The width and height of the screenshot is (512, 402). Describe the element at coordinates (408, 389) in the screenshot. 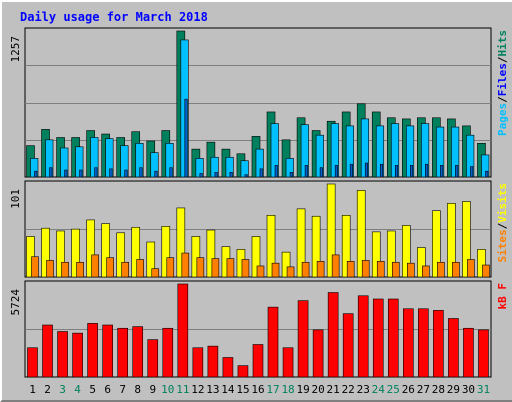

I see `x-tick-label: 26` at that location.